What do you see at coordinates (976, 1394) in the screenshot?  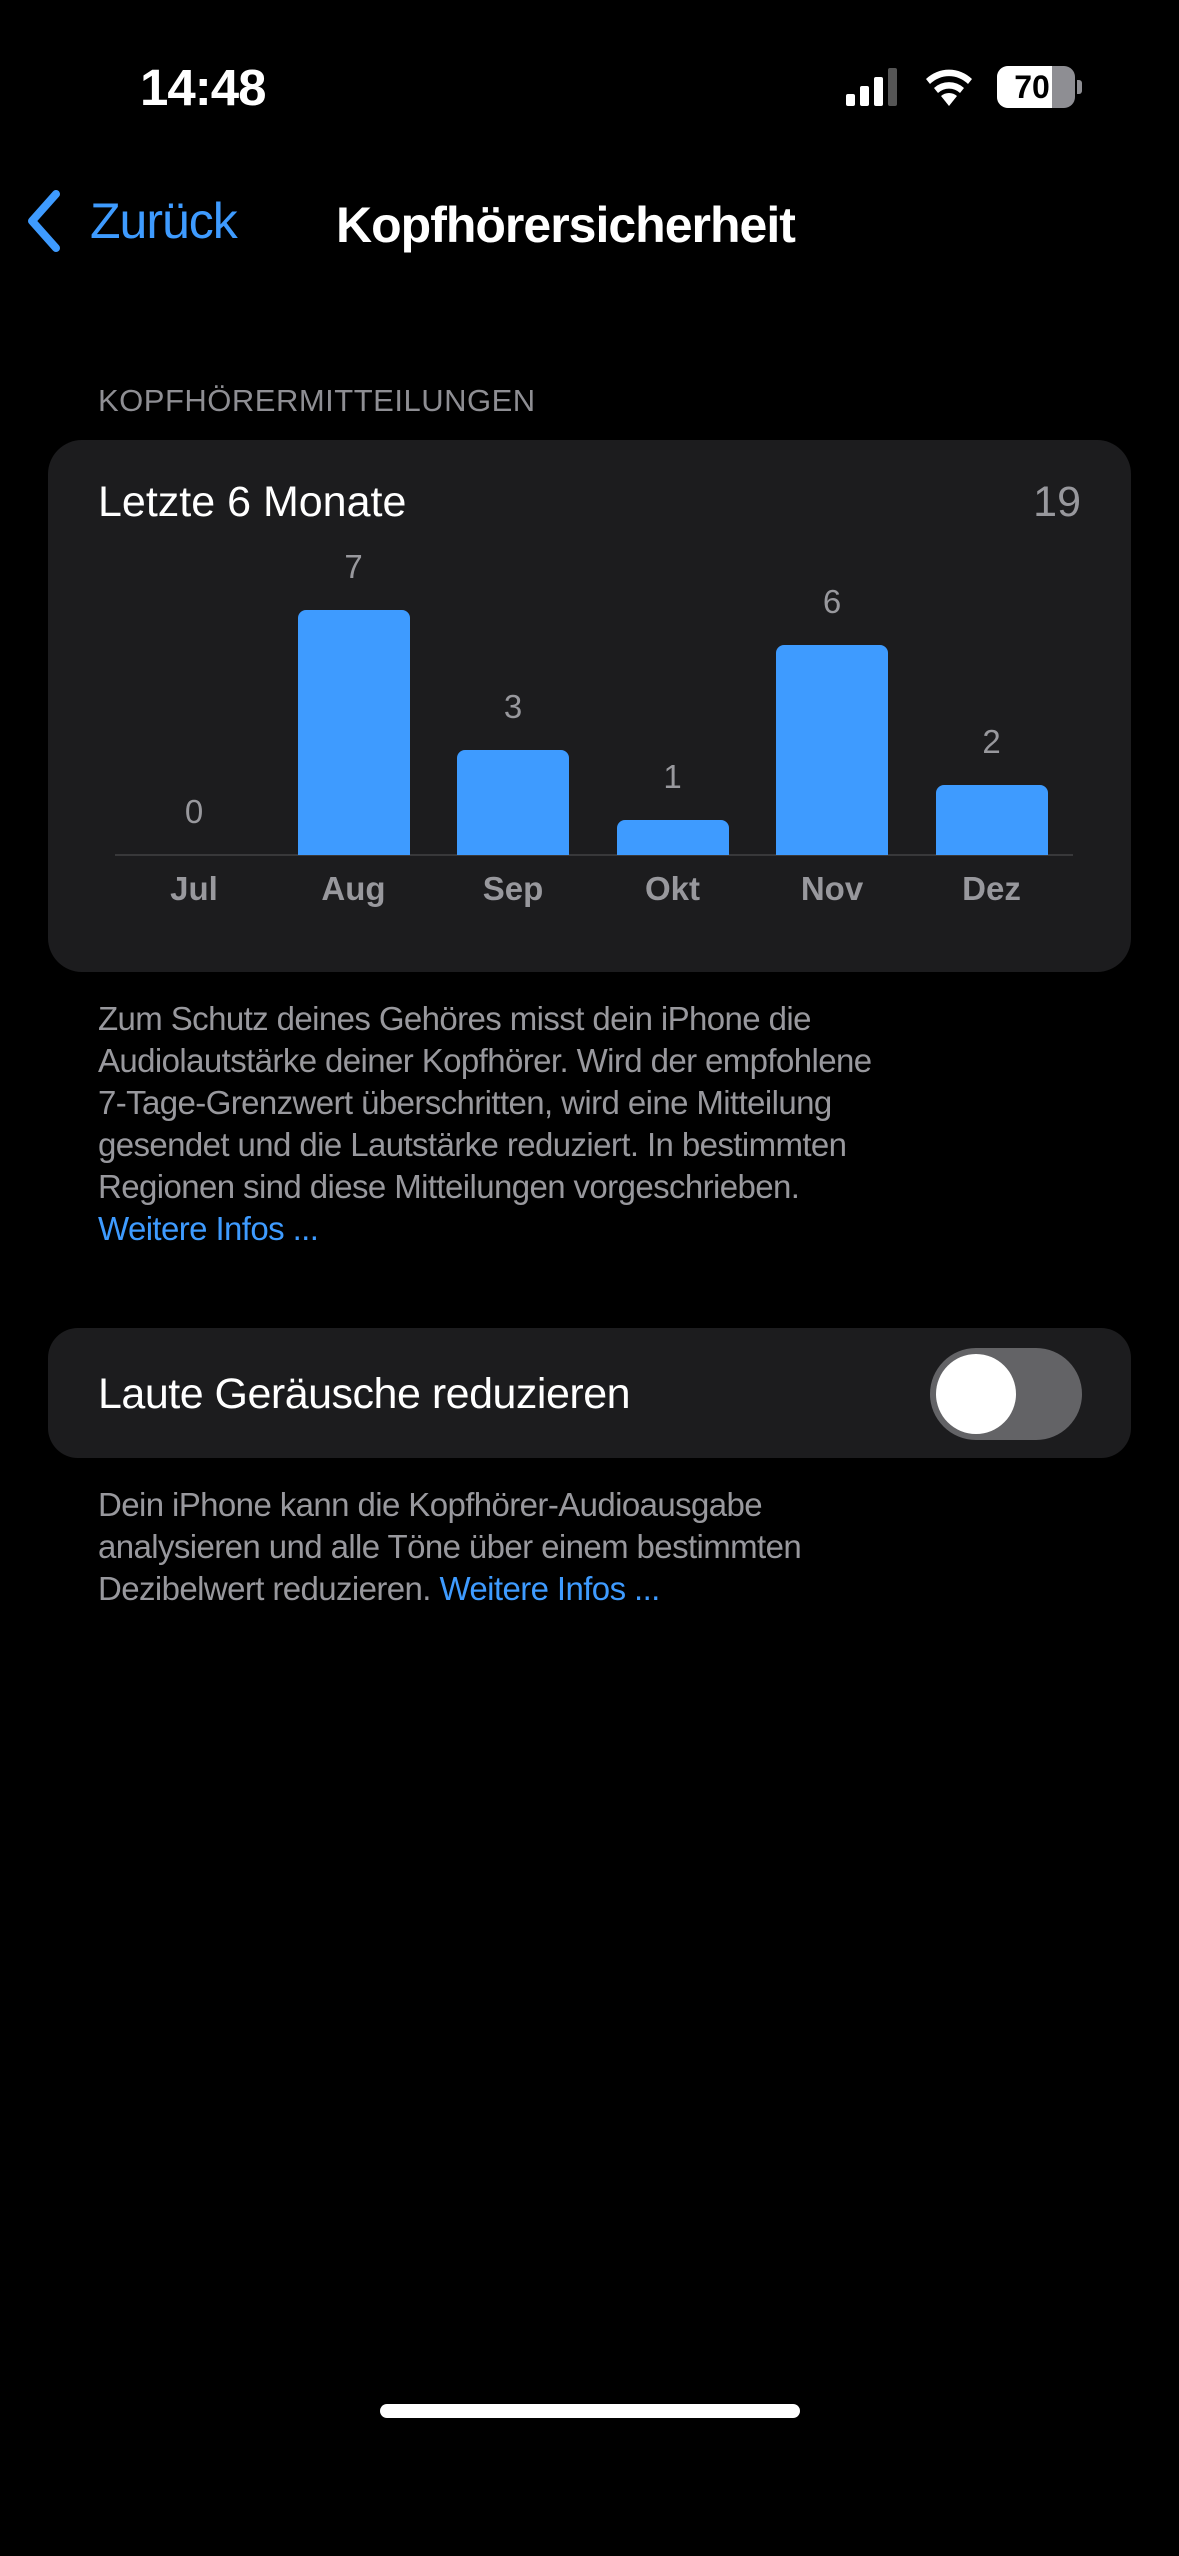 I see `toggle-knob` at bounding box center [976, 1394].